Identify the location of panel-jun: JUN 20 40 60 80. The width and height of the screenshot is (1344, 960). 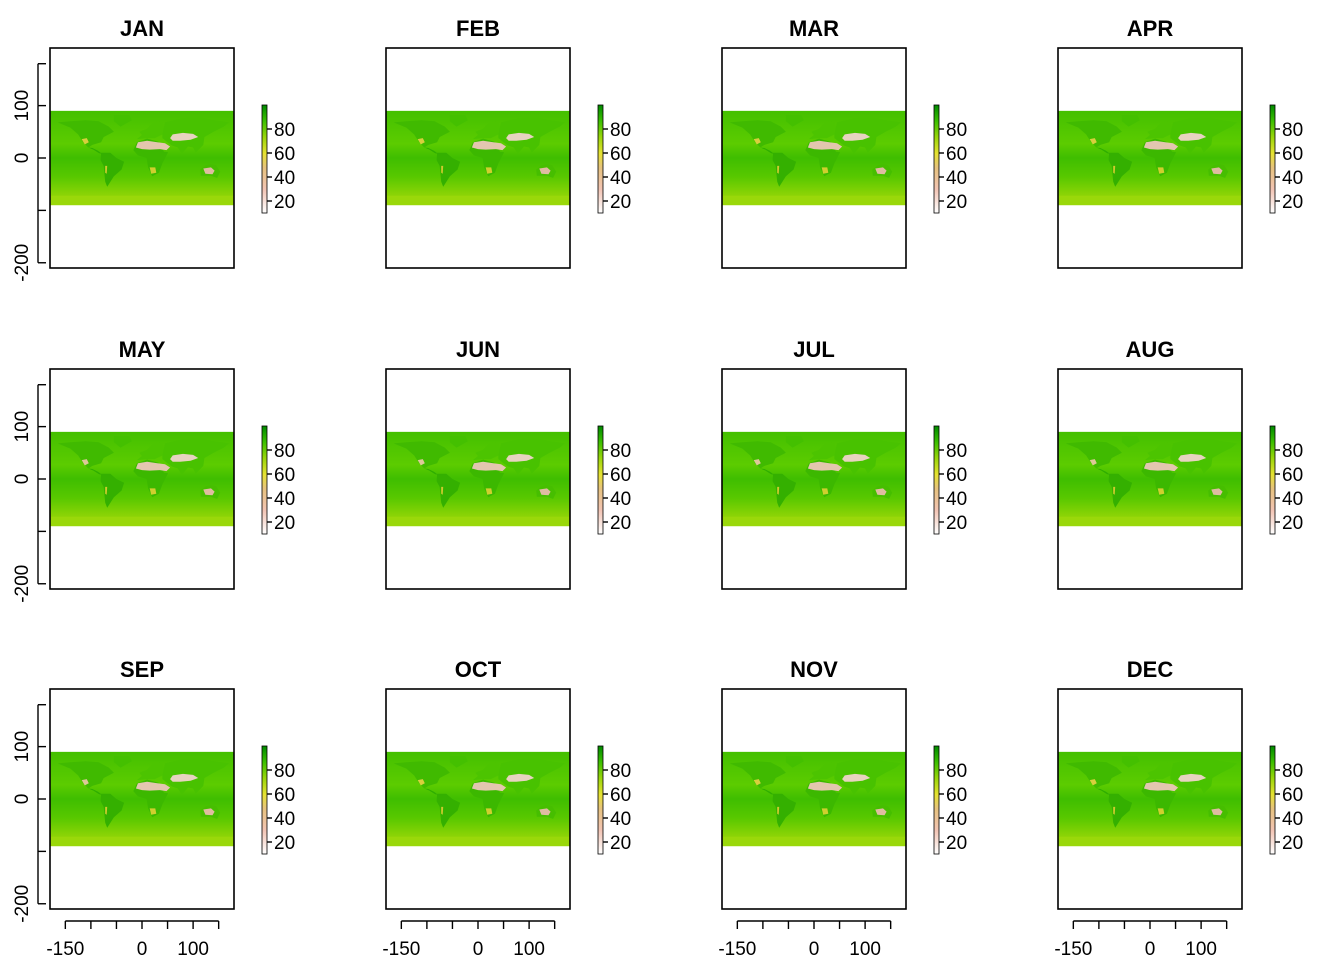
(508, 463).